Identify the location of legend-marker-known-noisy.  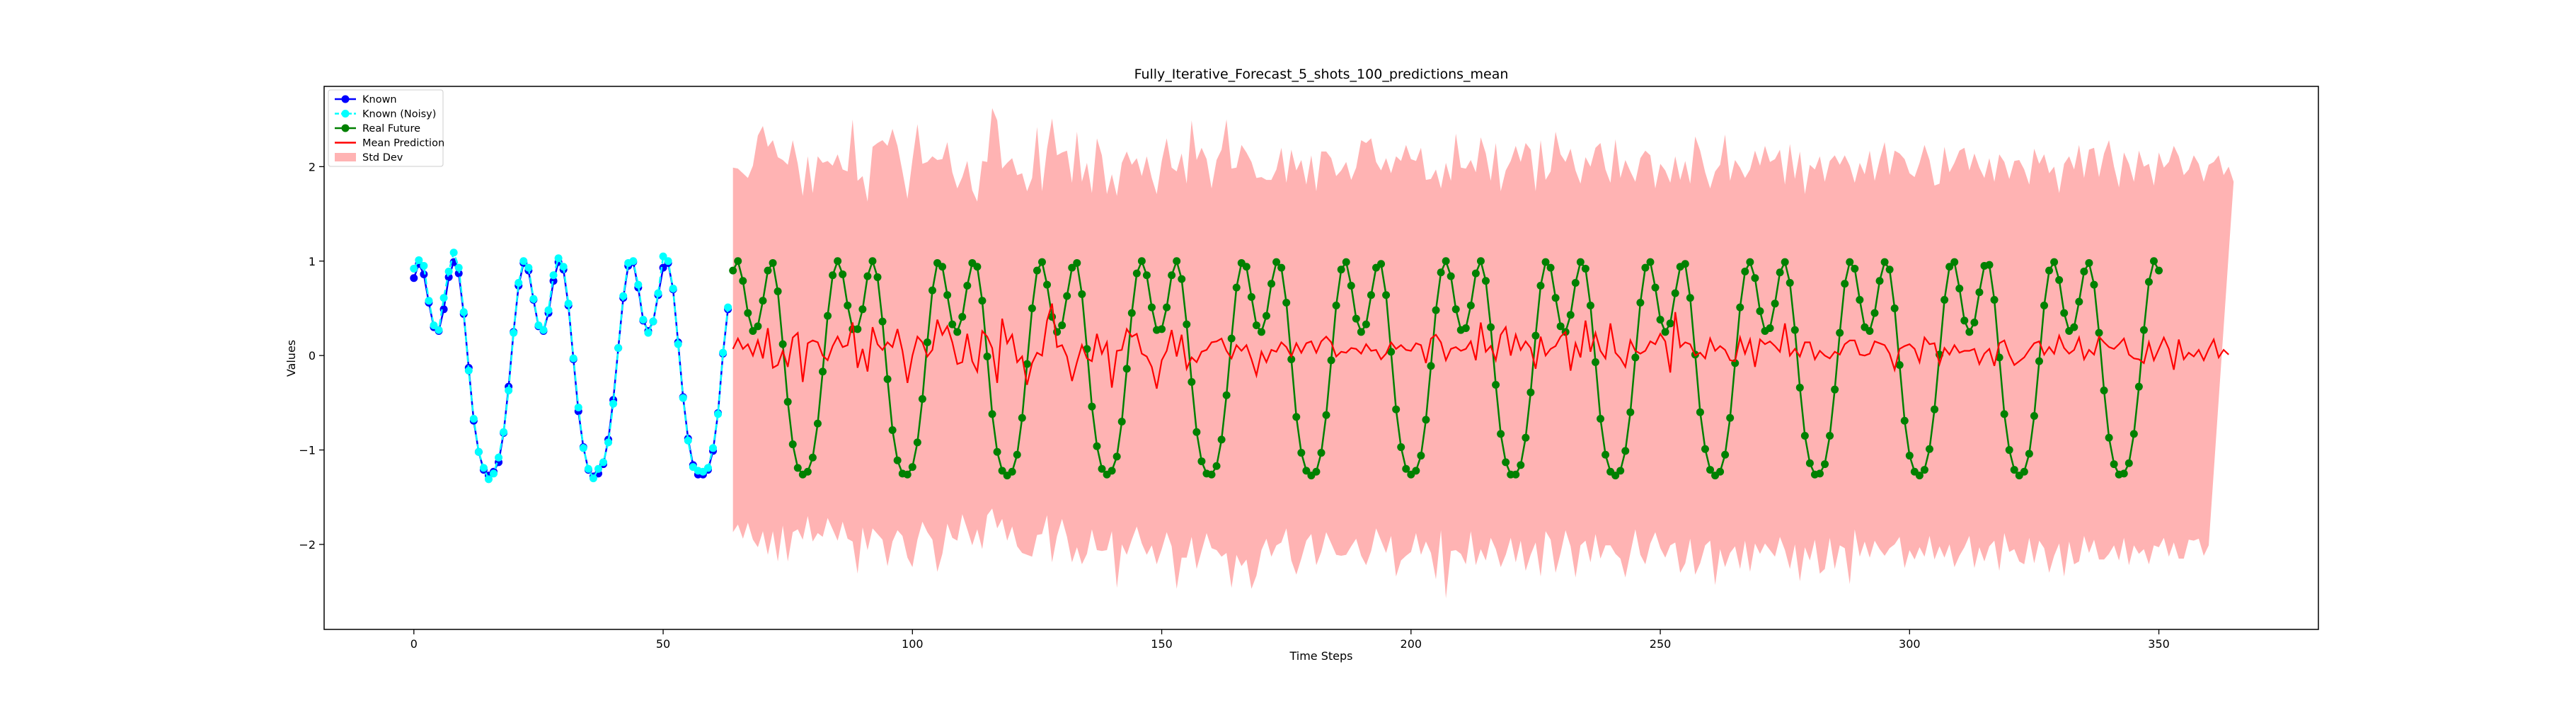
(345, 114).